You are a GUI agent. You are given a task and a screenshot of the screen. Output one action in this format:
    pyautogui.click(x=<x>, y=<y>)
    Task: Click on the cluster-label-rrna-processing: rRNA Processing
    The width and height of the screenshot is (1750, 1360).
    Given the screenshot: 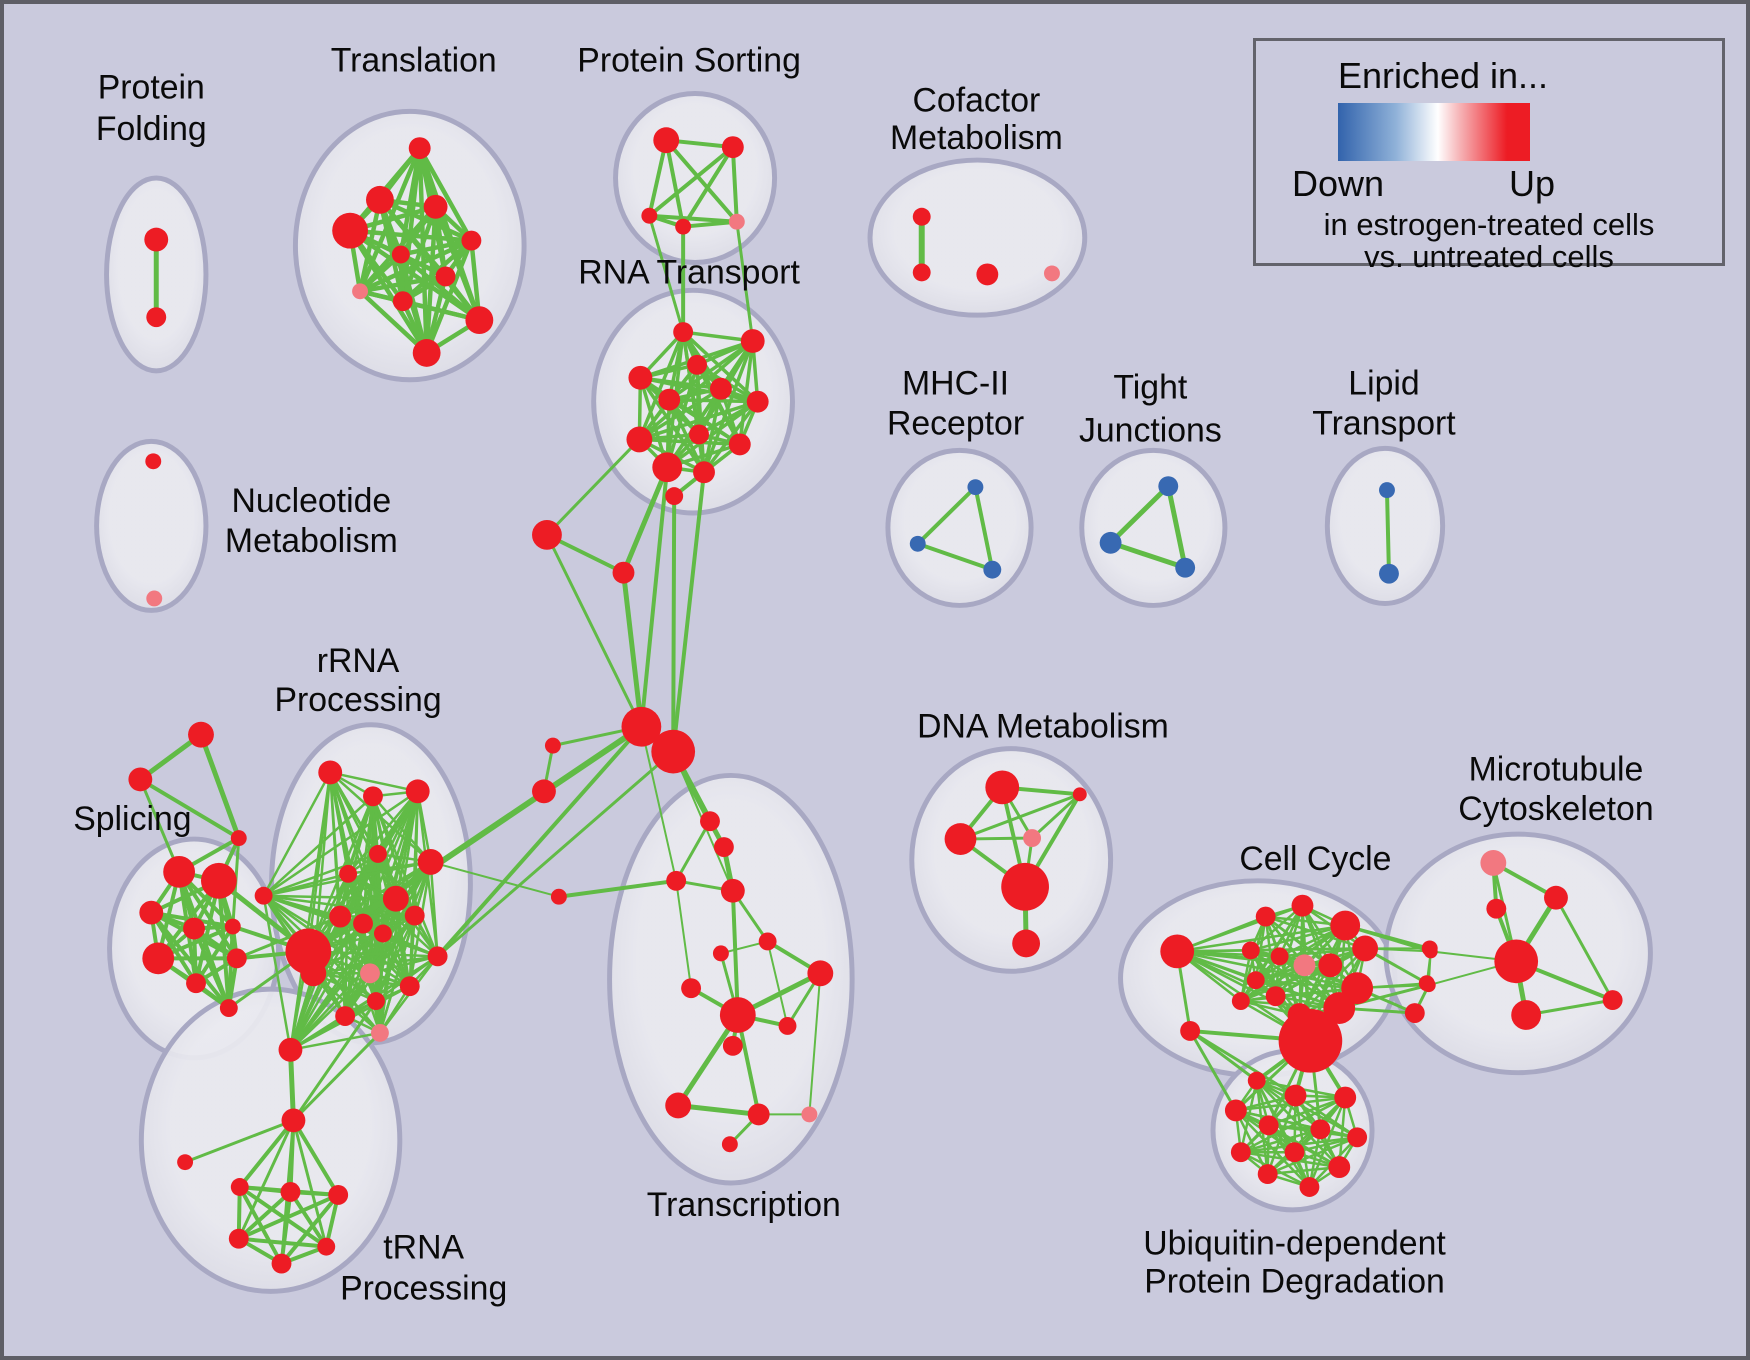 What is the action you would take?
    pyautogui.click(x=357, y=680)
    